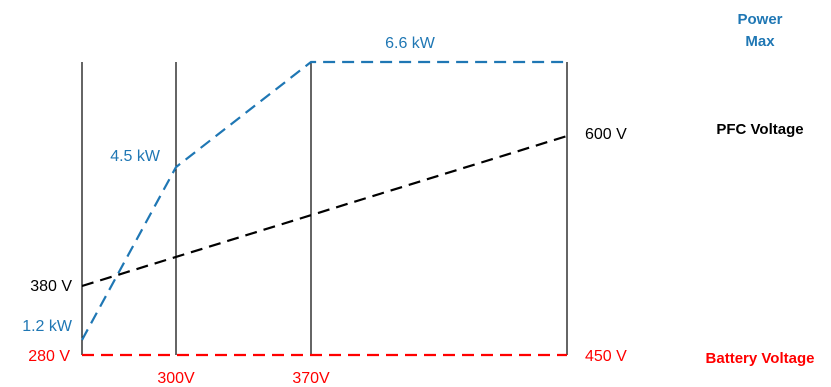  Describe the element at coordinates (760, 41) in the screenshot. I see `legend-power-max-line2: Max` at that location.